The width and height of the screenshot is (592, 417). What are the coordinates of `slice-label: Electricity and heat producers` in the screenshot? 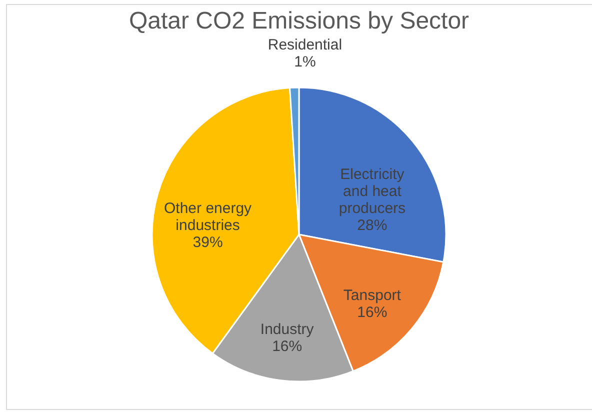 It's located at (372, 191).